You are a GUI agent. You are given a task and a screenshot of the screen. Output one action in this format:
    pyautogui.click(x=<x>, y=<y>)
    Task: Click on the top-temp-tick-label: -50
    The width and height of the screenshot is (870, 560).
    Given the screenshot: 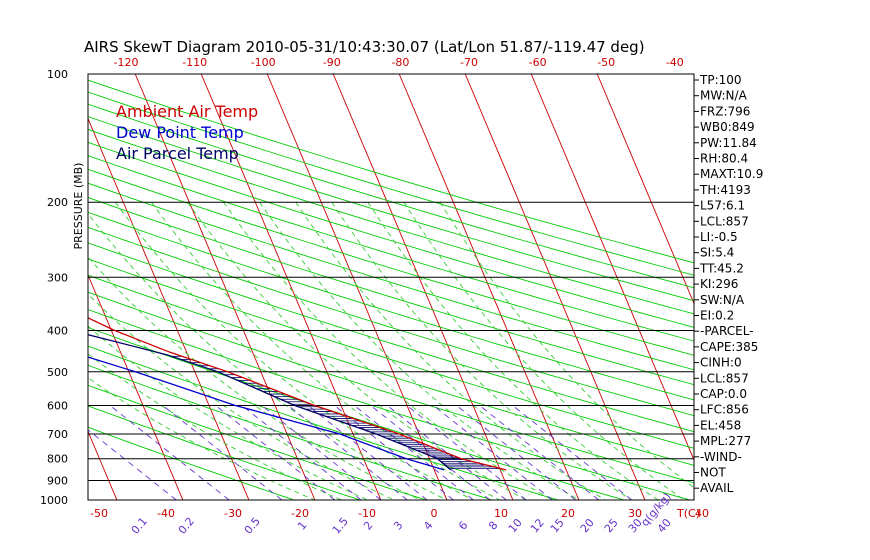 What is the action you would take?
    pyautogui.click(x=606, y=62)
    